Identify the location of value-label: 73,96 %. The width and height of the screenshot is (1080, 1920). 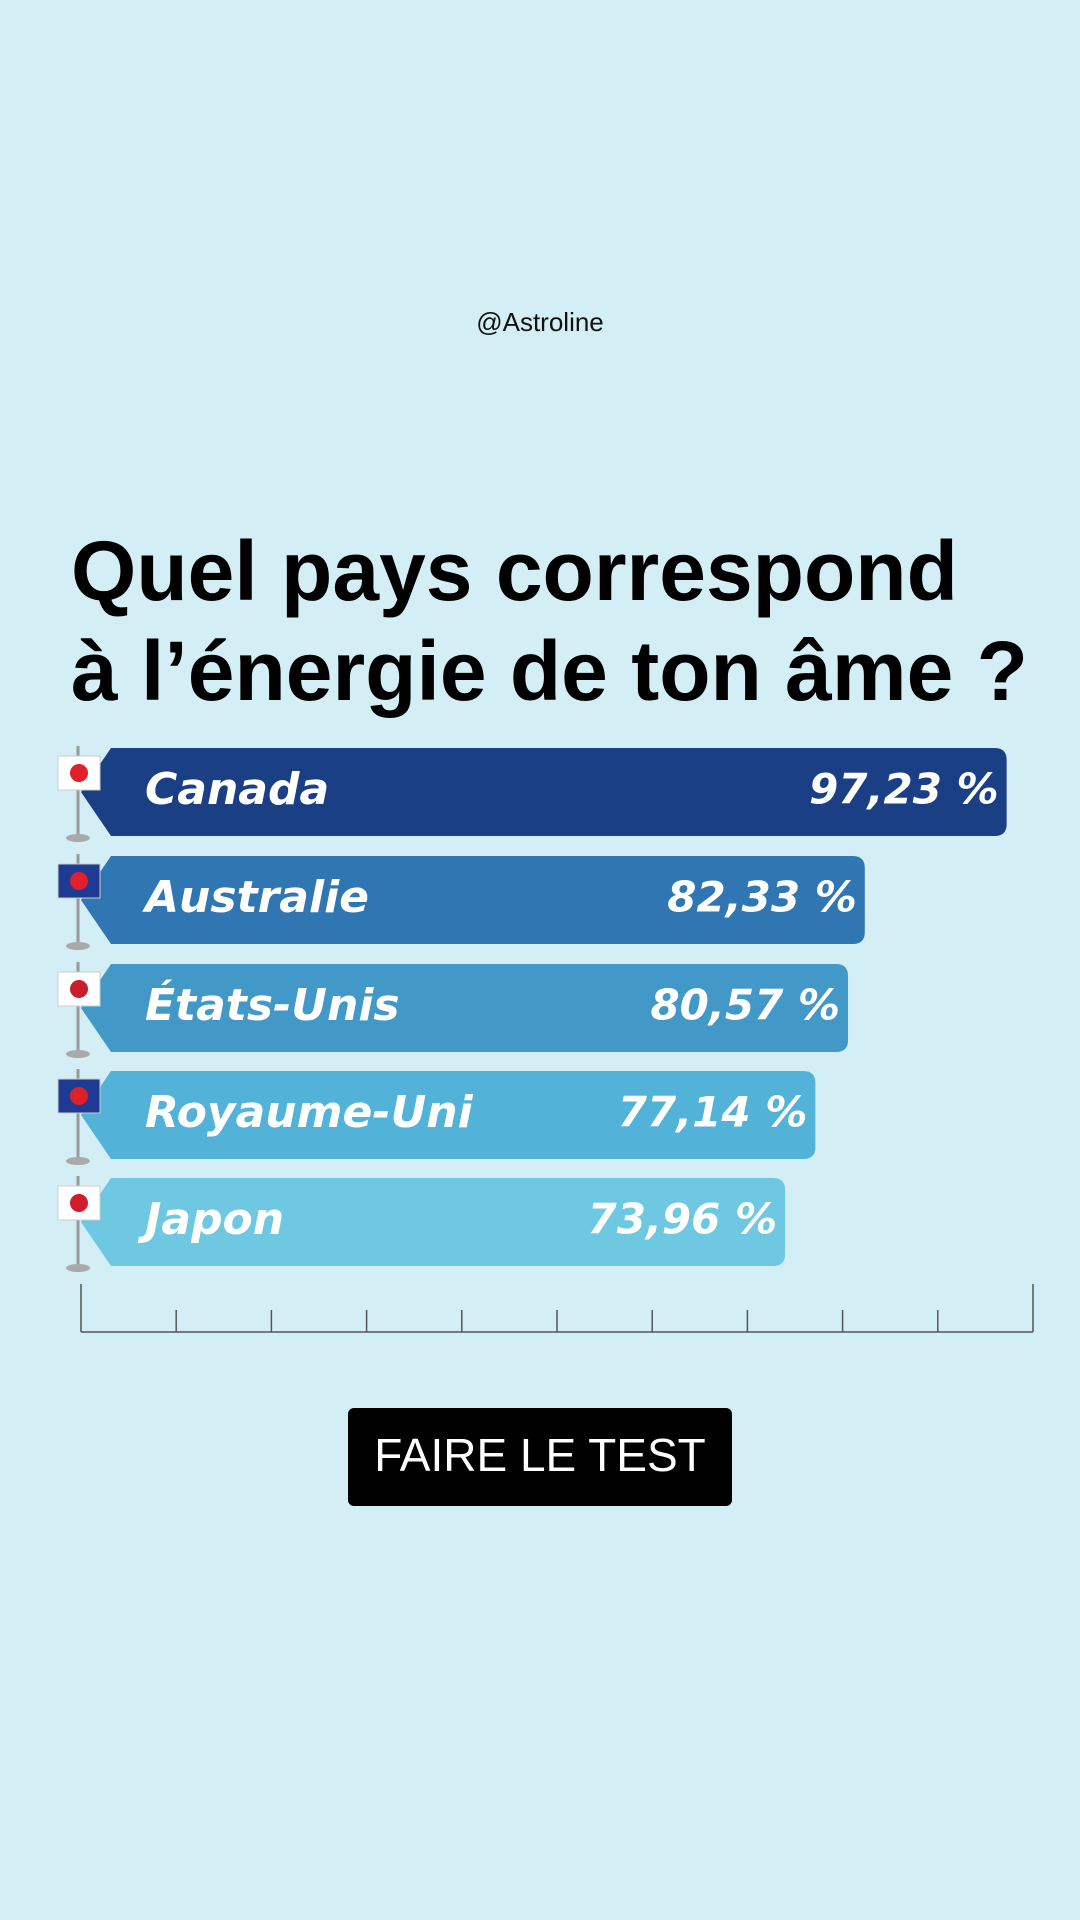
(683, 1219).